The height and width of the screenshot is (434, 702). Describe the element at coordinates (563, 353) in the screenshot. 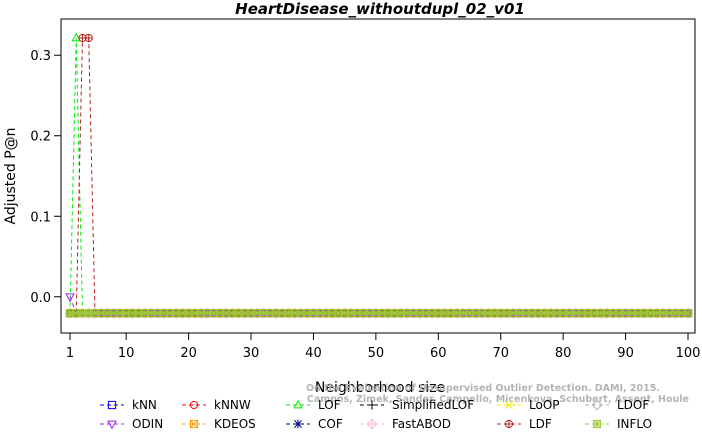

I see `x-tick-label: 80` at that location.